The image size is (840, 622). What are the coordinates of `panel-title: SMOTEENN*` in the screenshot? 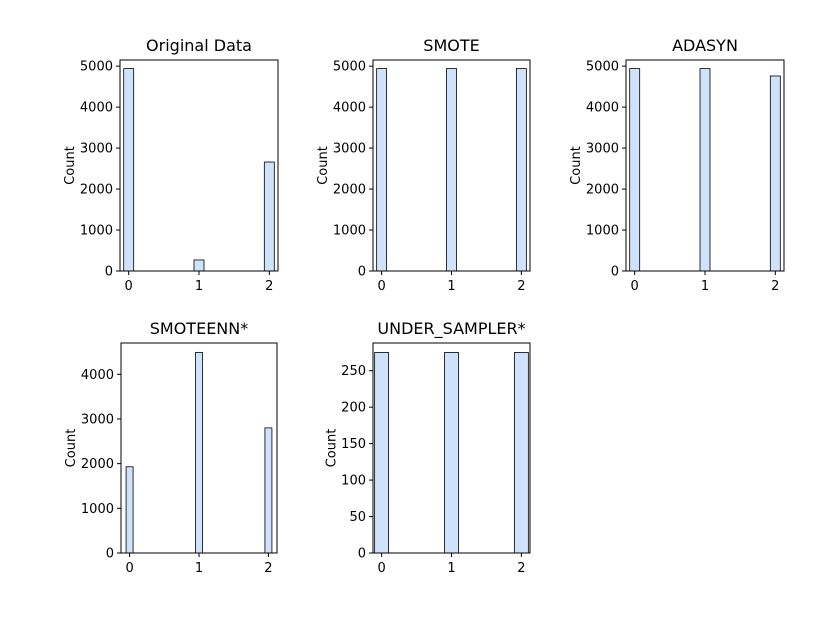 It's located at (199, 328).